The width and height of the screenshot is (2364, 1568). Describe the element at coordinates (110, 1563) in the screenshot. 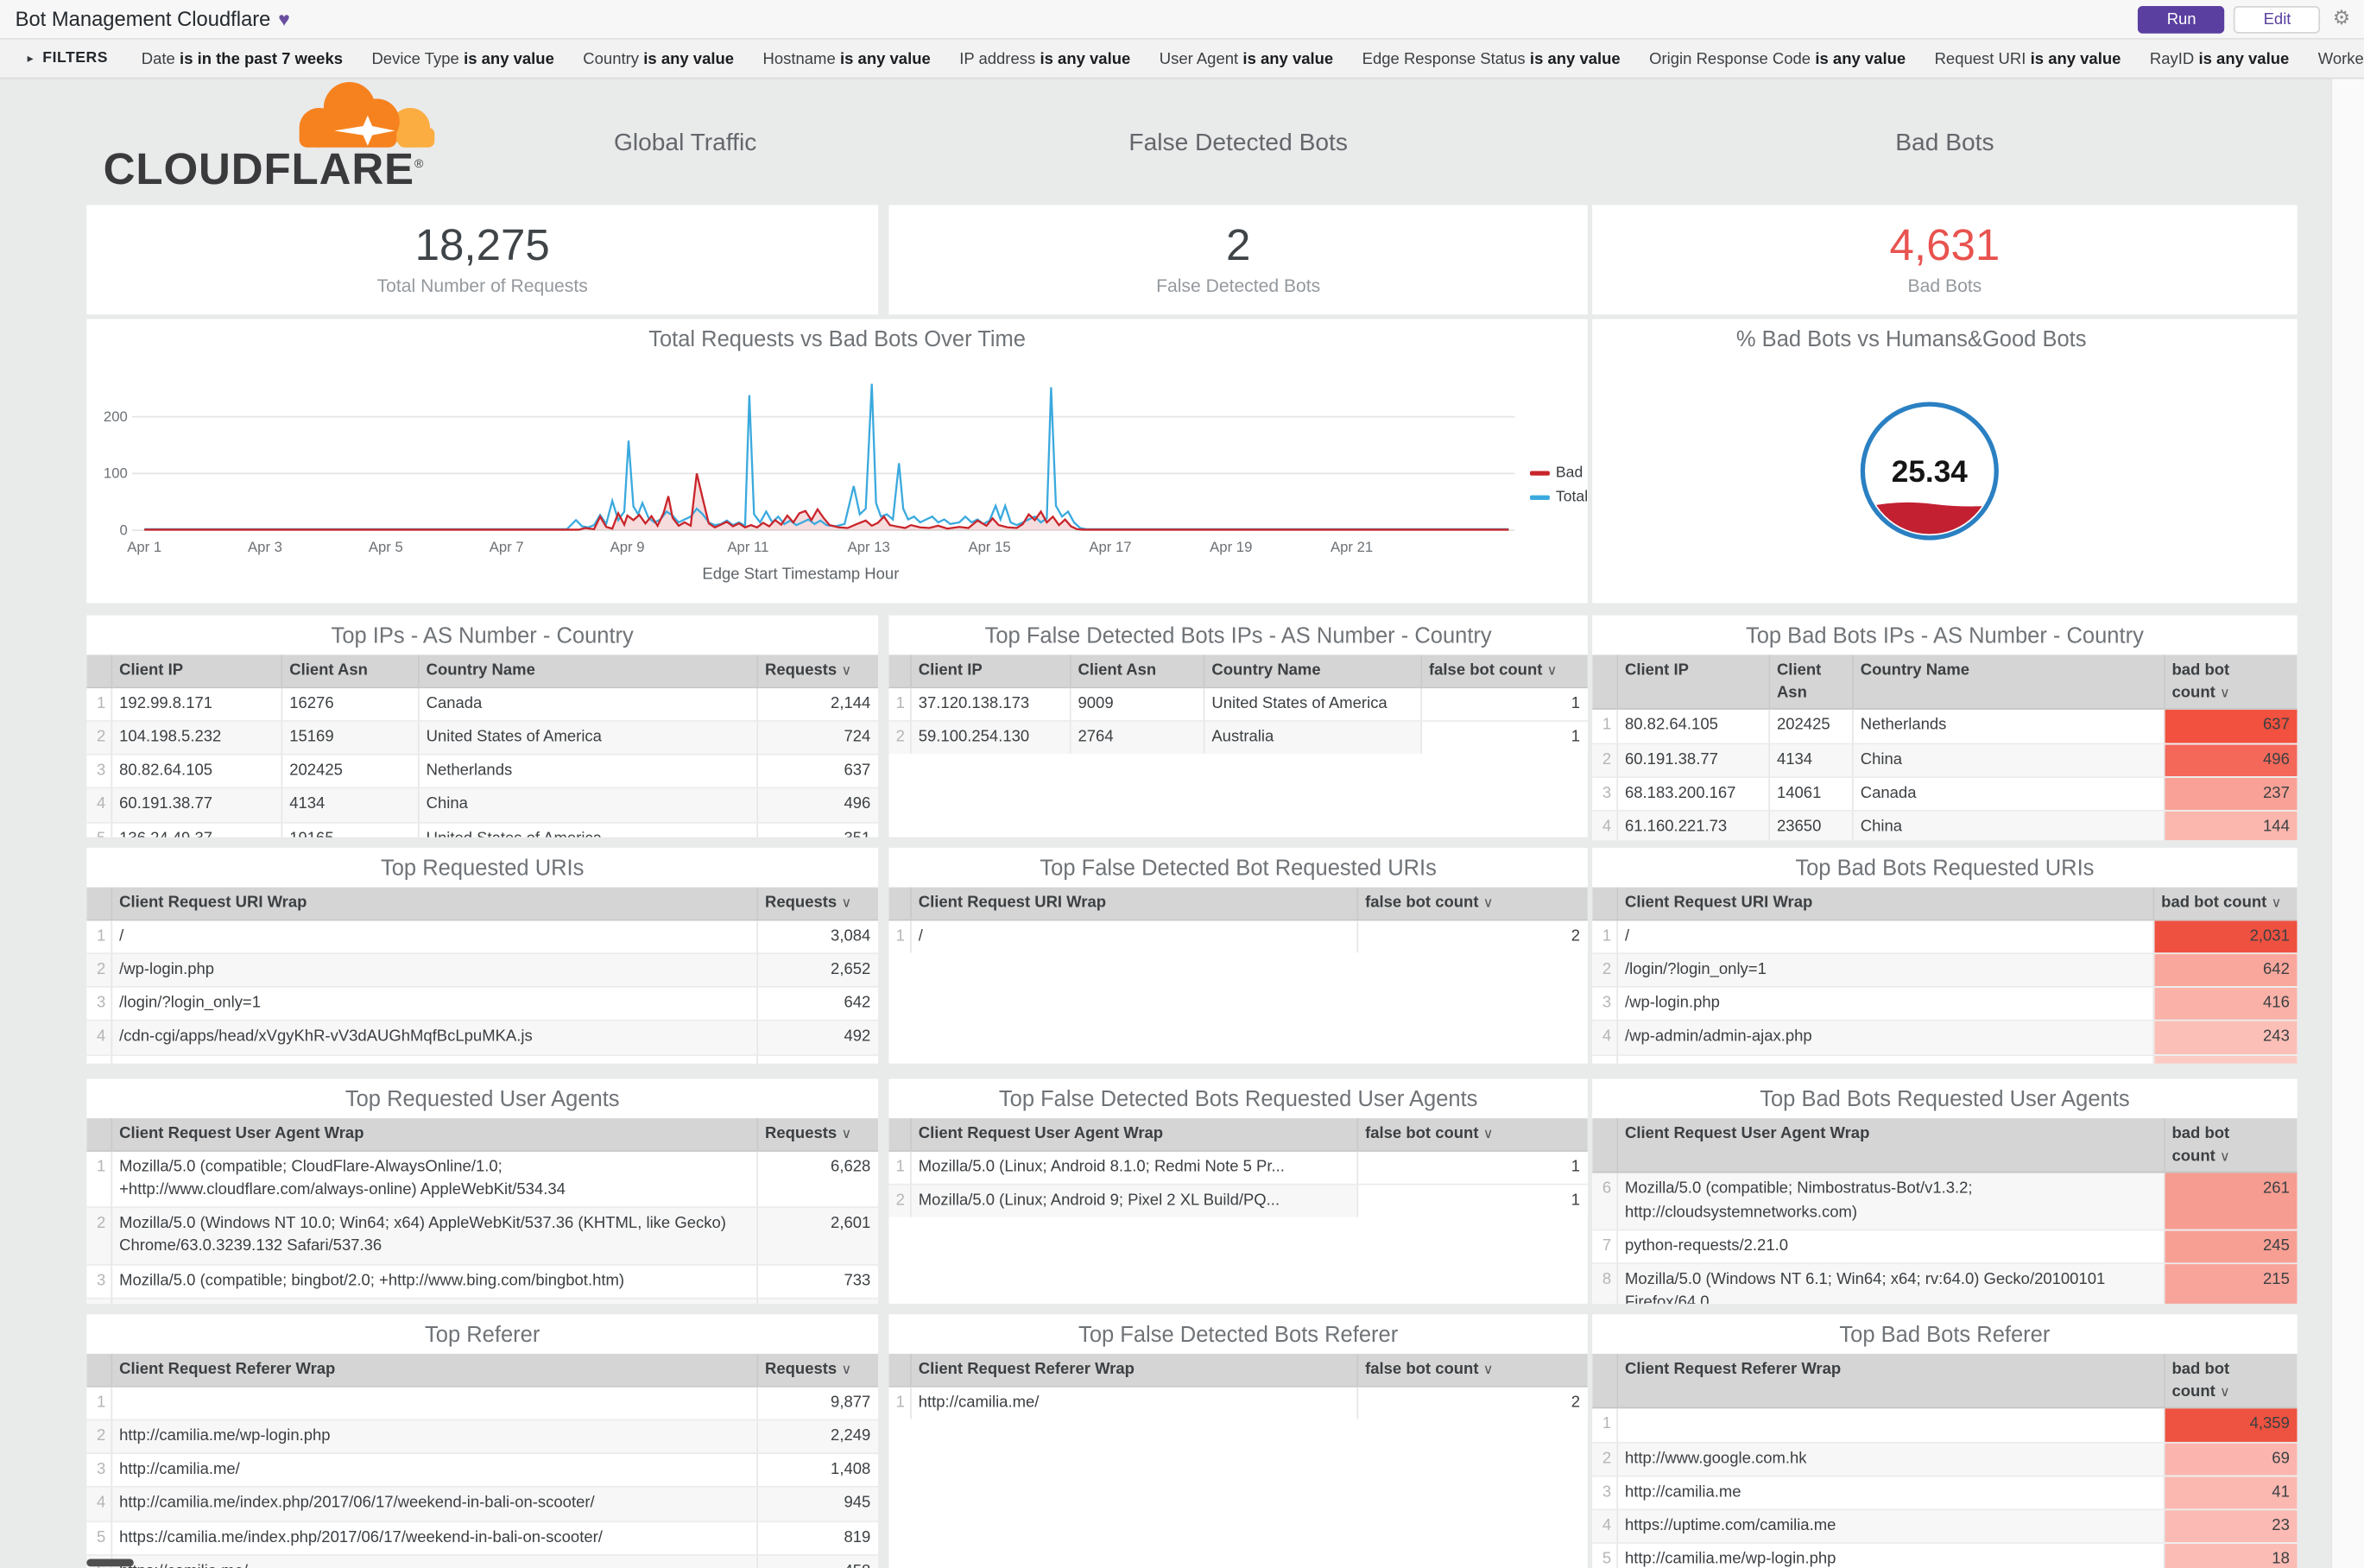

I see `horizontal-scrollbar-thumb` at that location.